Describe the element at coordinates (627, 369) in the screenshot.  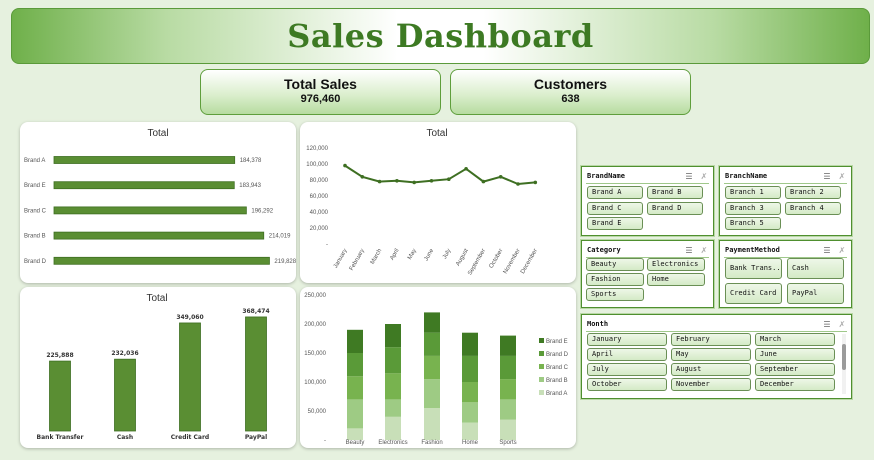
I see `slicer-item-july: July` at that location.